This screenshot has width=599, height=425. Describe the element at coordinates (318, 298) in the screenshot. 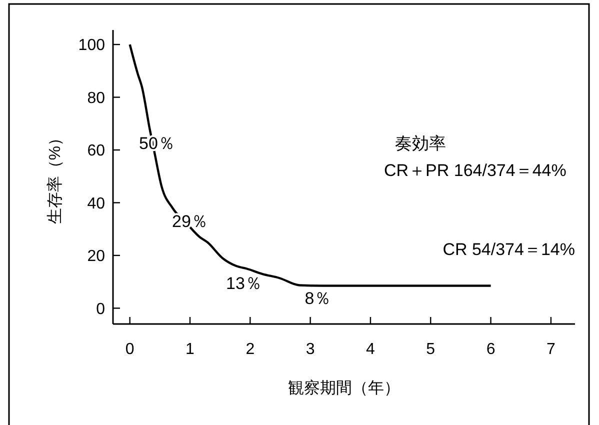

I see `annotation: 8％` at that location.